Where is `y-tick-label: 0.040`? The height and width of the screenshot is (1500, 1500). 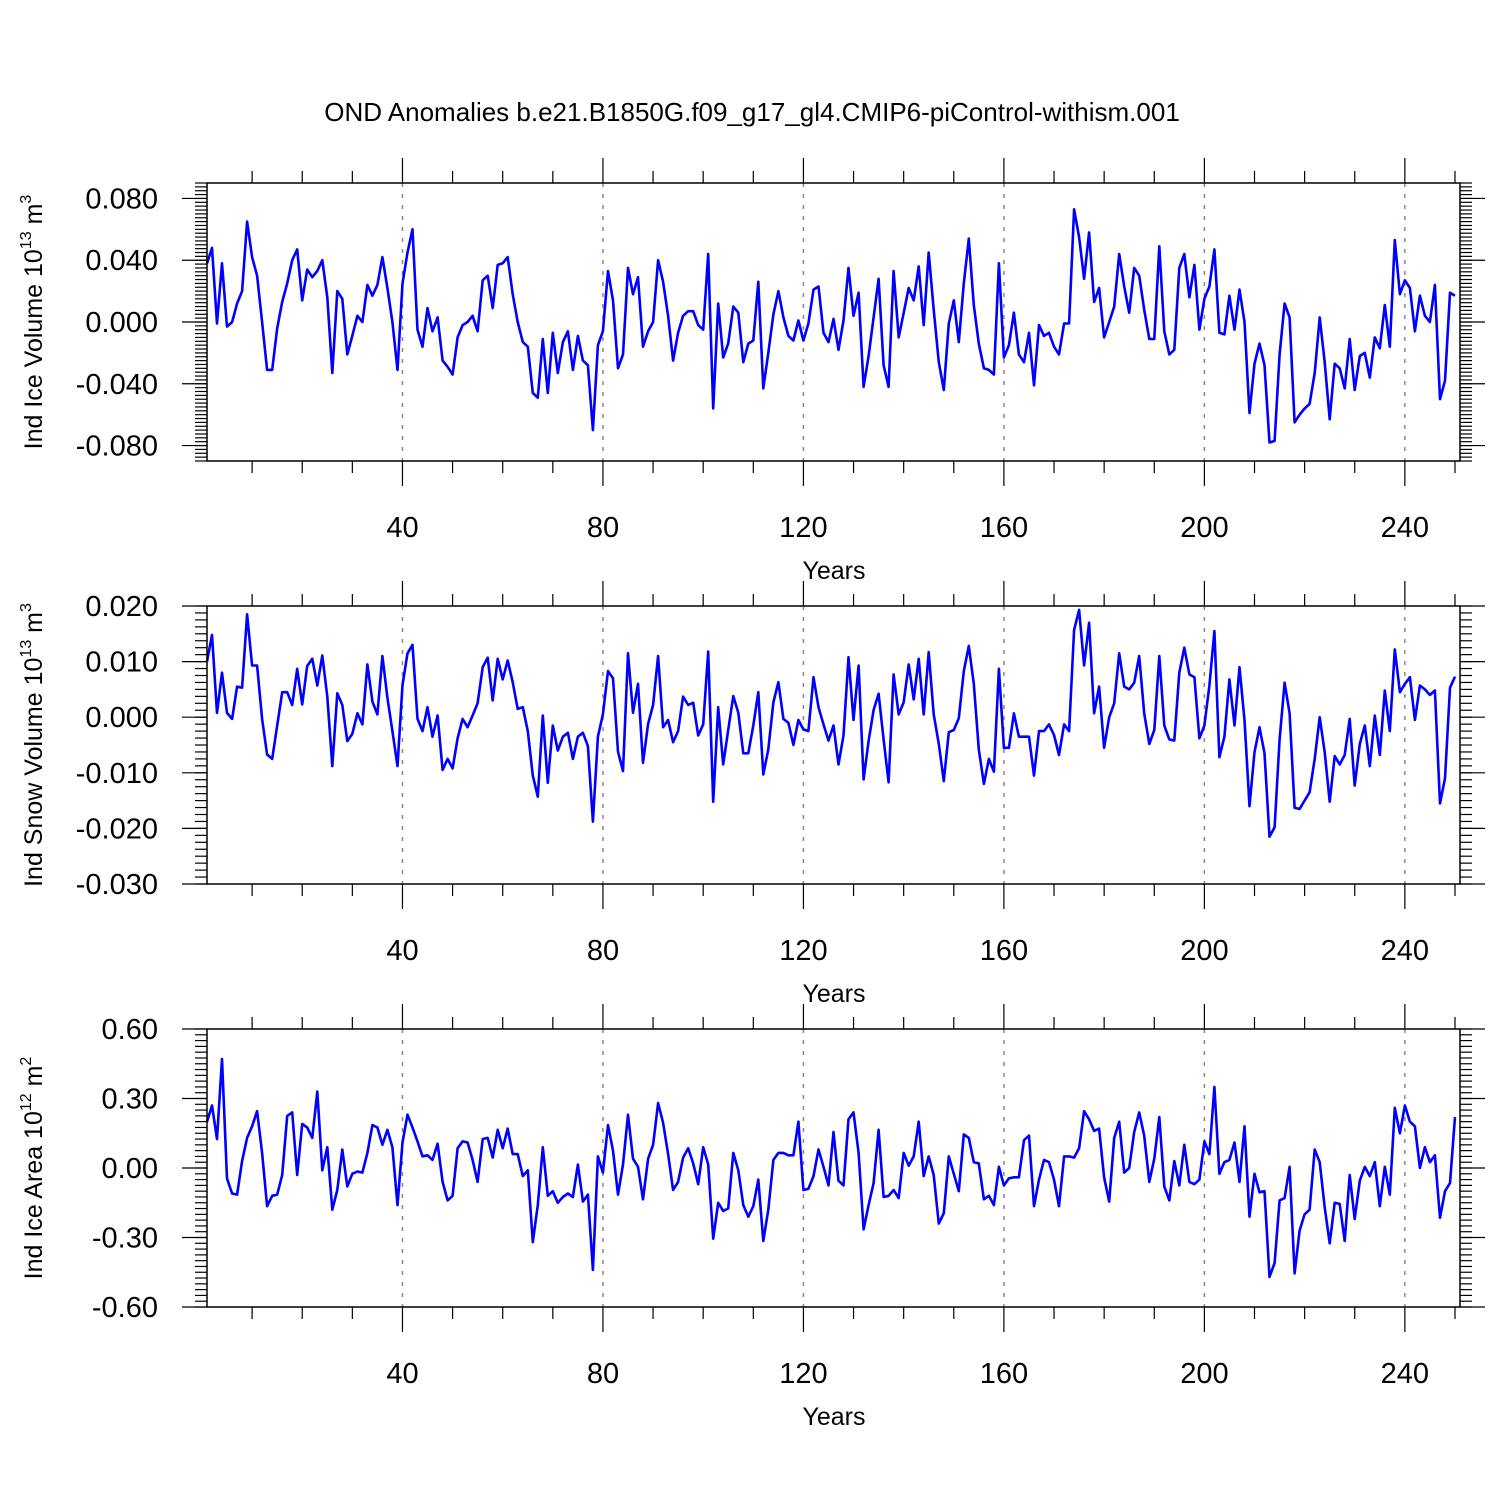
y-tick-label: 0.040 is located at coordinates (121, 261).